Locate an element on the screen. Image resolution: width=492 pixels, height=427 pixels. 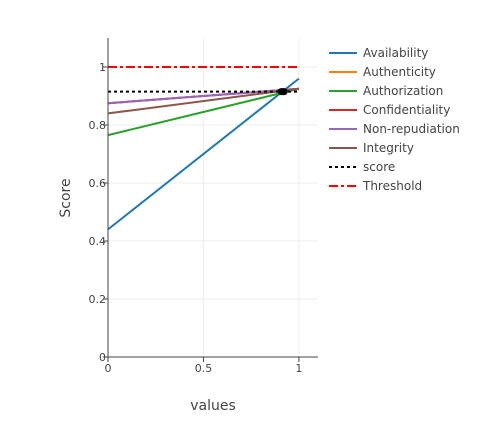
legend-item-integrity: Integrity is located at coordinates (371, 148).